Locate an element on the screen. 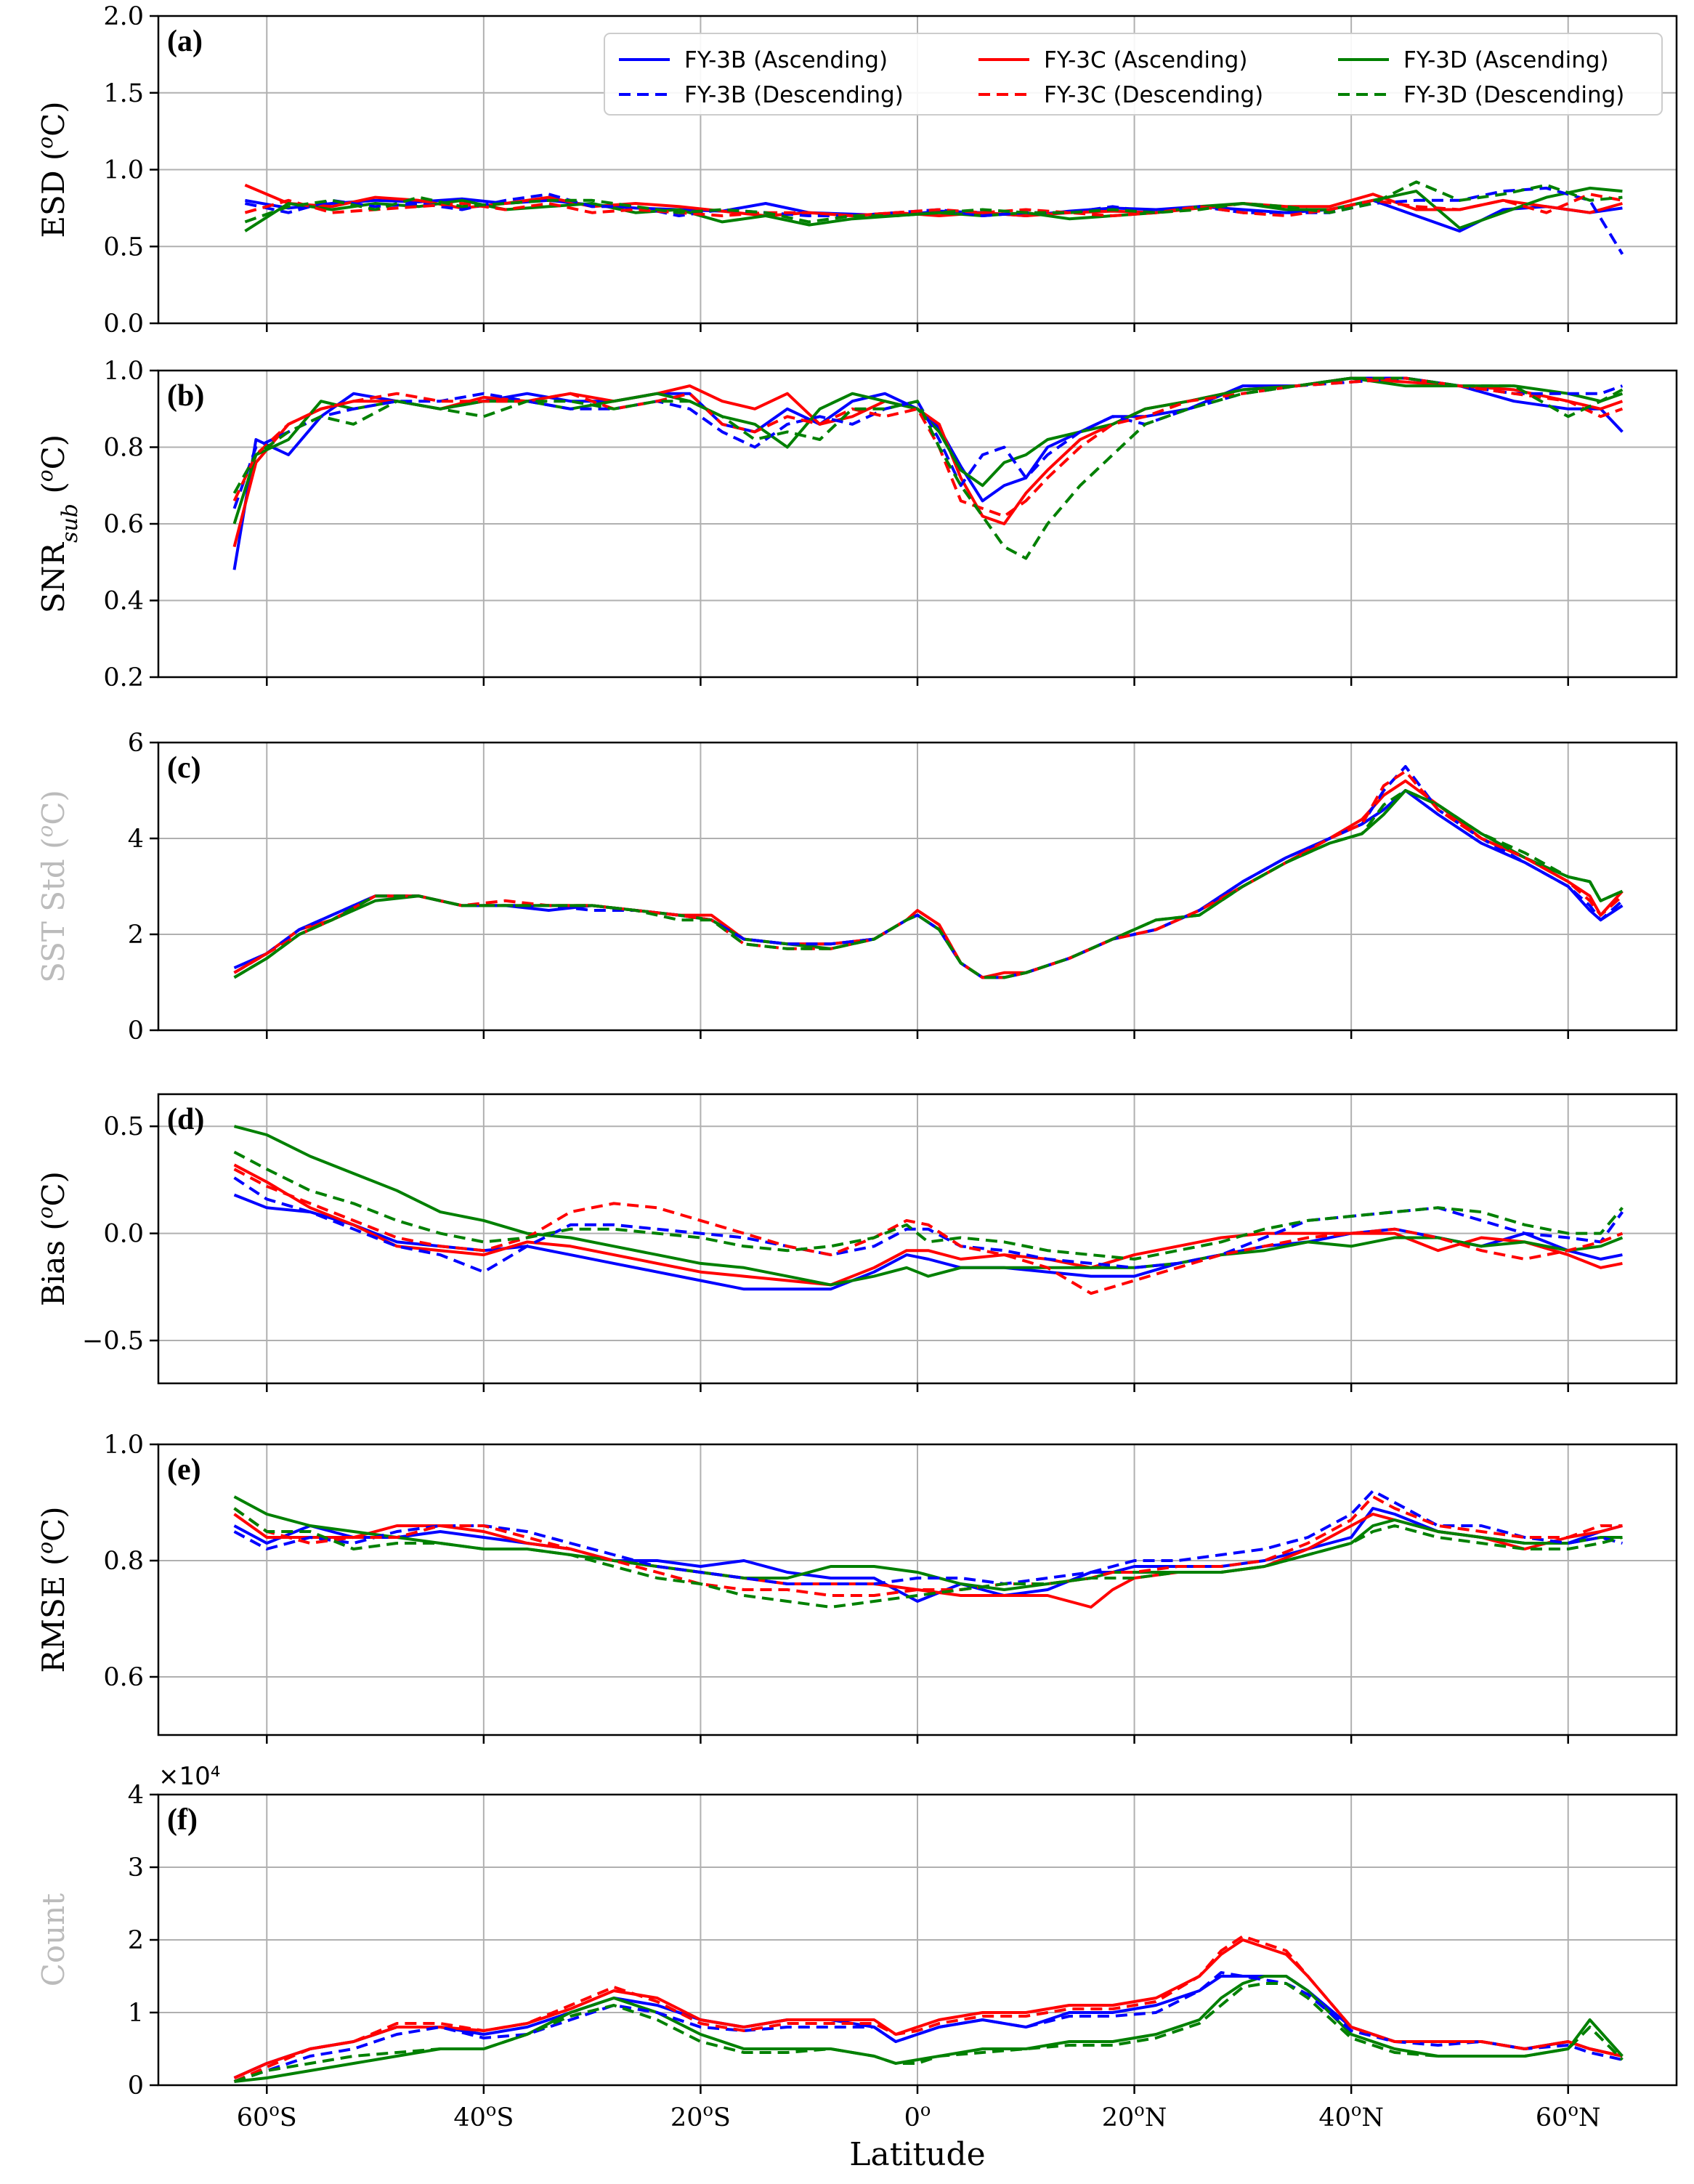 This screenshot has width=1694, height=2184. ytick-label: 1.5 is located at coordinates (123, 93).